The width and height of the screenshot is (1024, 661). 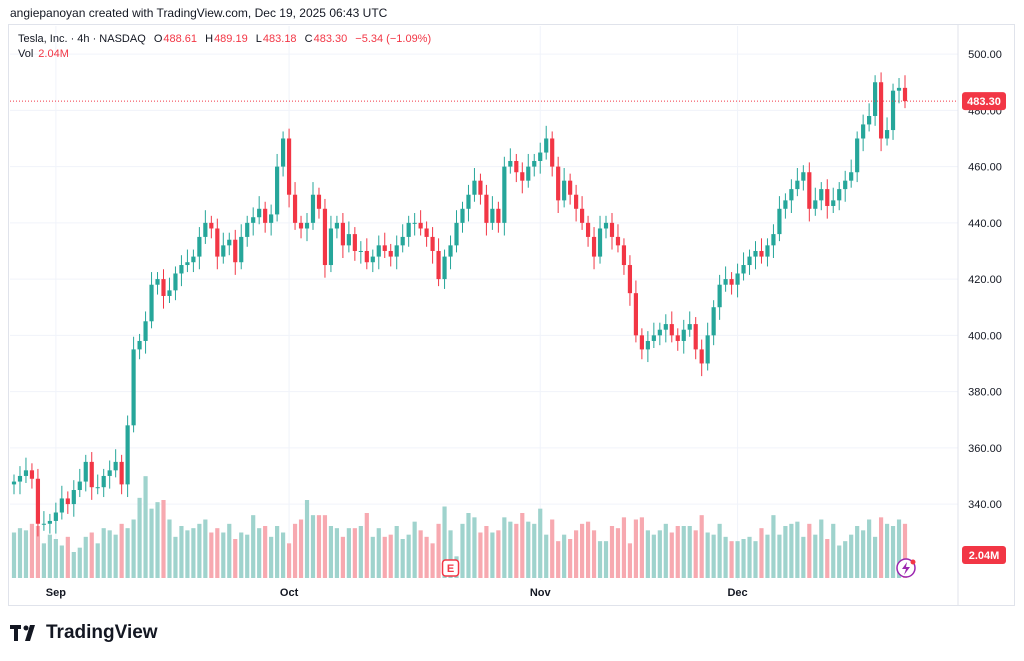 What do you see at coordinates (985, 55) in the screenshot?
I see `y-tick-label: 500.00` at bounding box center [985, 55].